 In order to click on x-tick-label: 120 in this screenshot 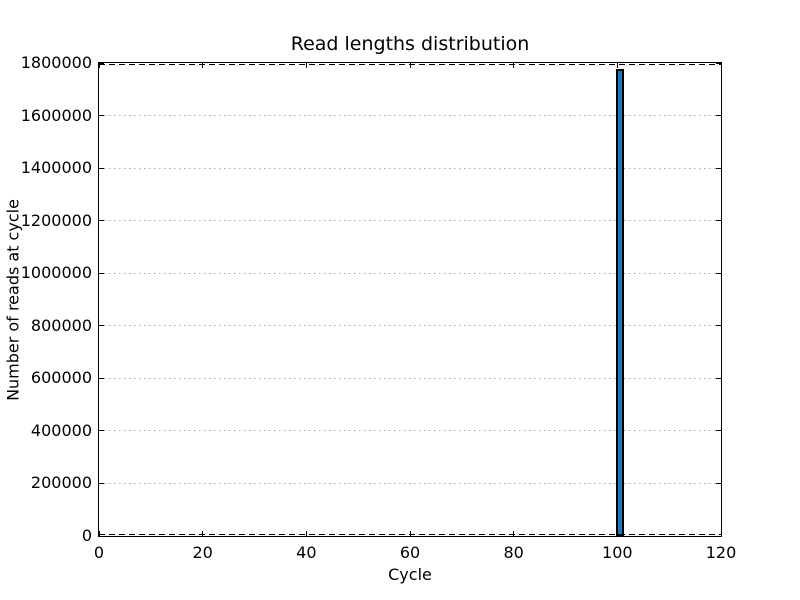, I will do `click(721, 552)`.